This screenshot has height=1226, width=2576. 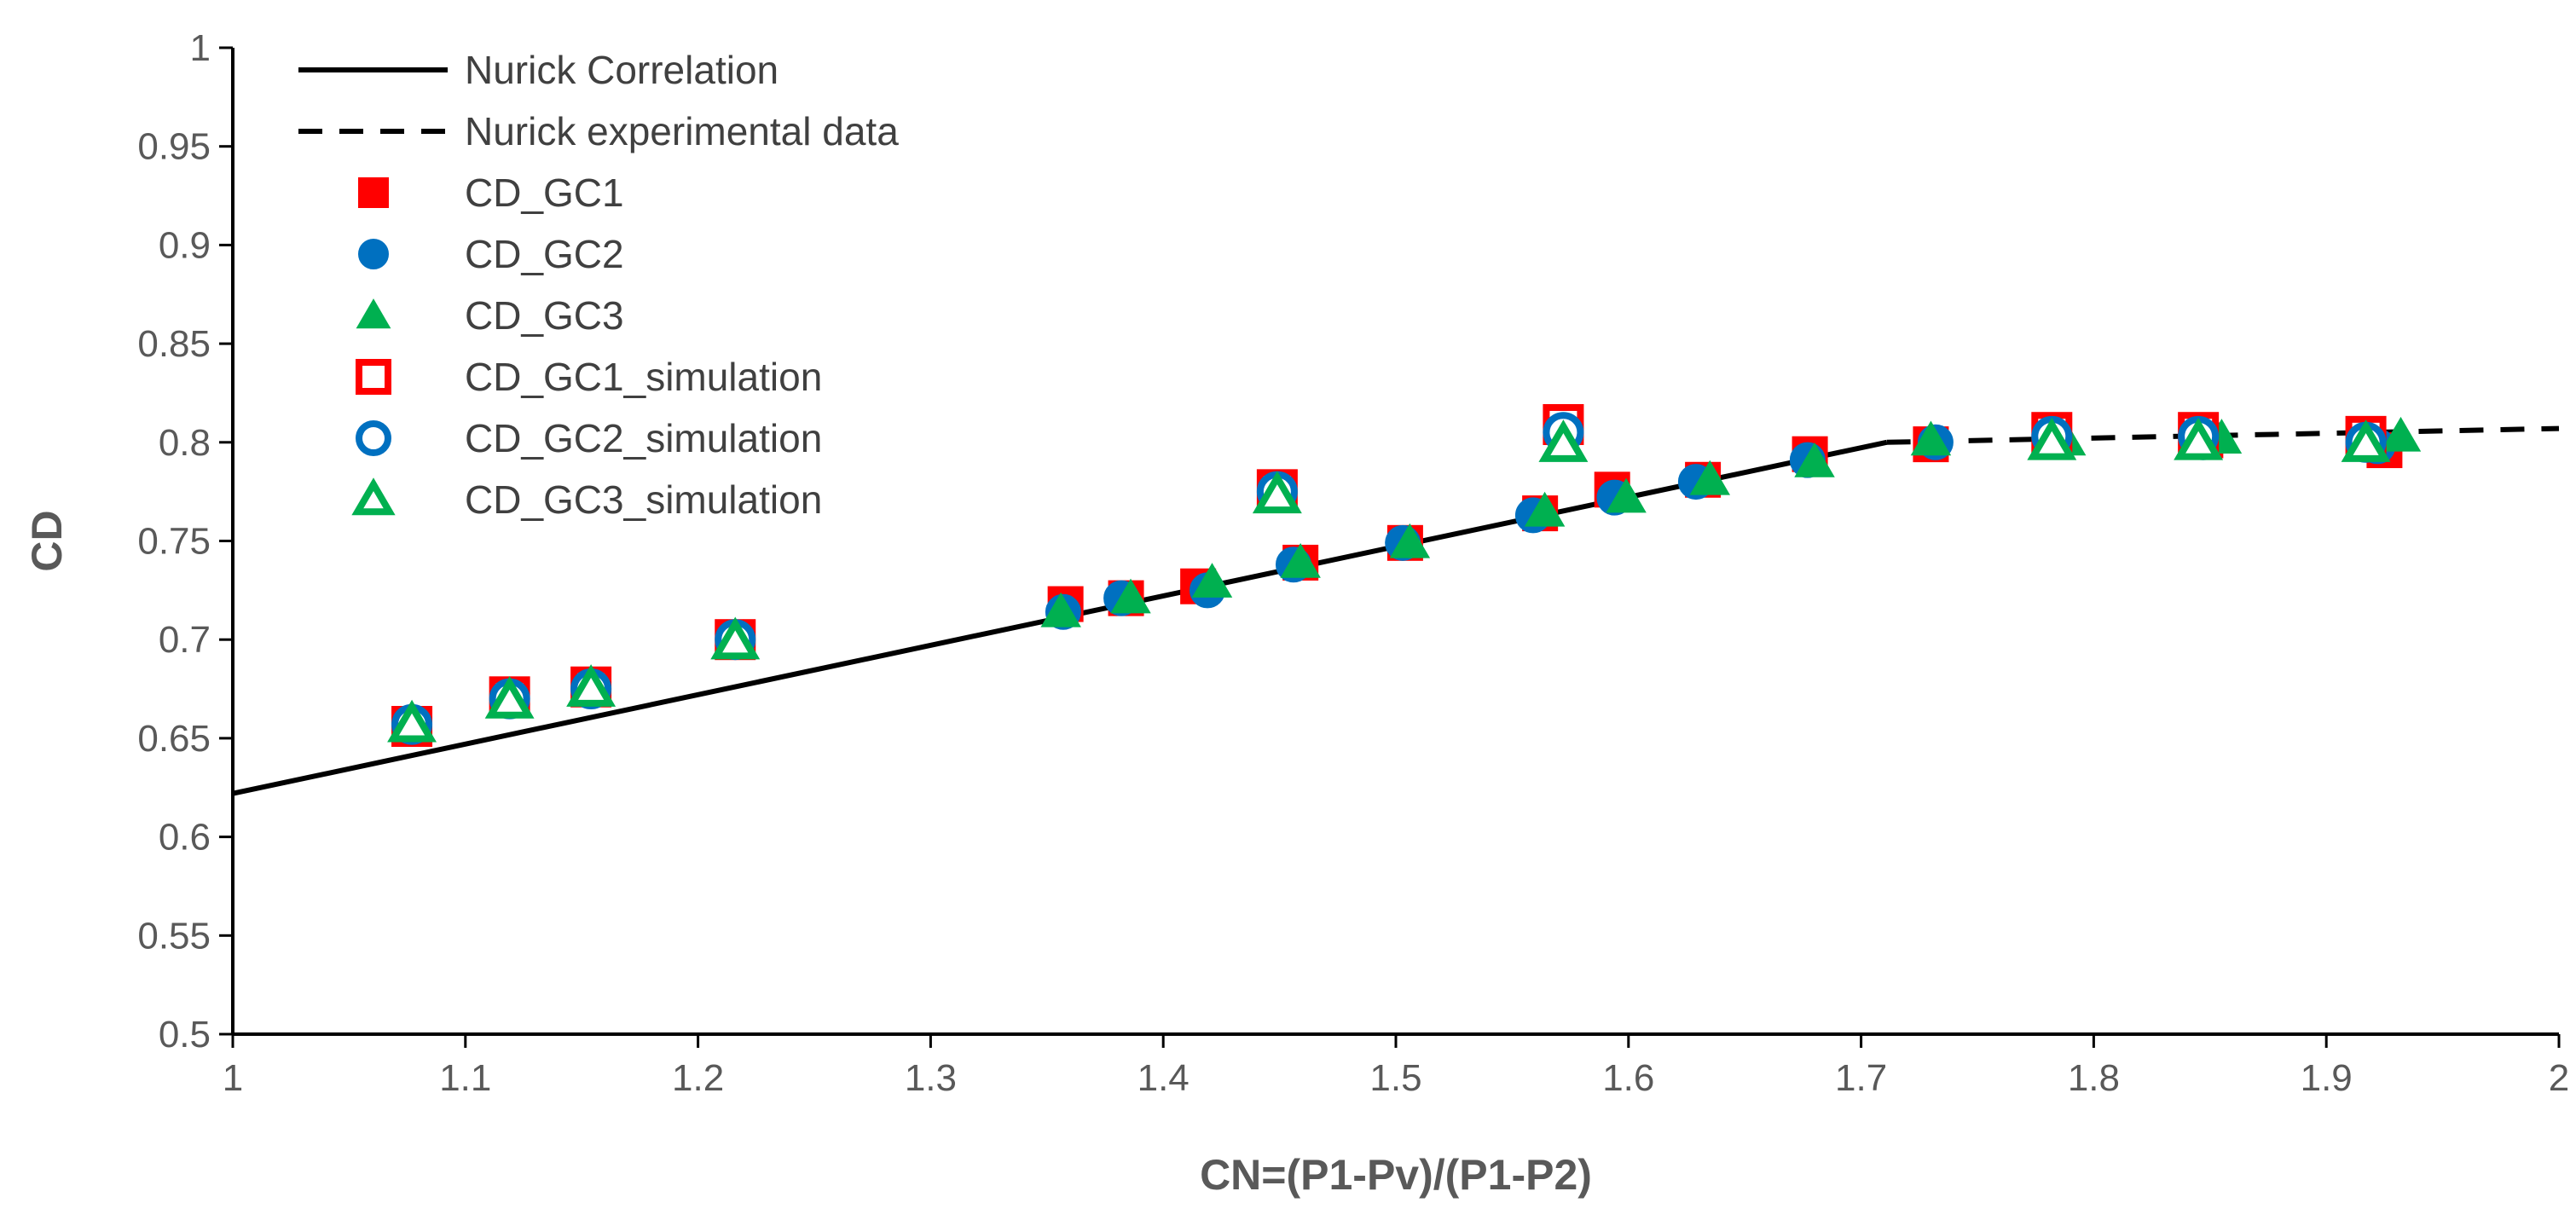 I want to click on y-tick-label: 0.7, so click(x=185, y=640).